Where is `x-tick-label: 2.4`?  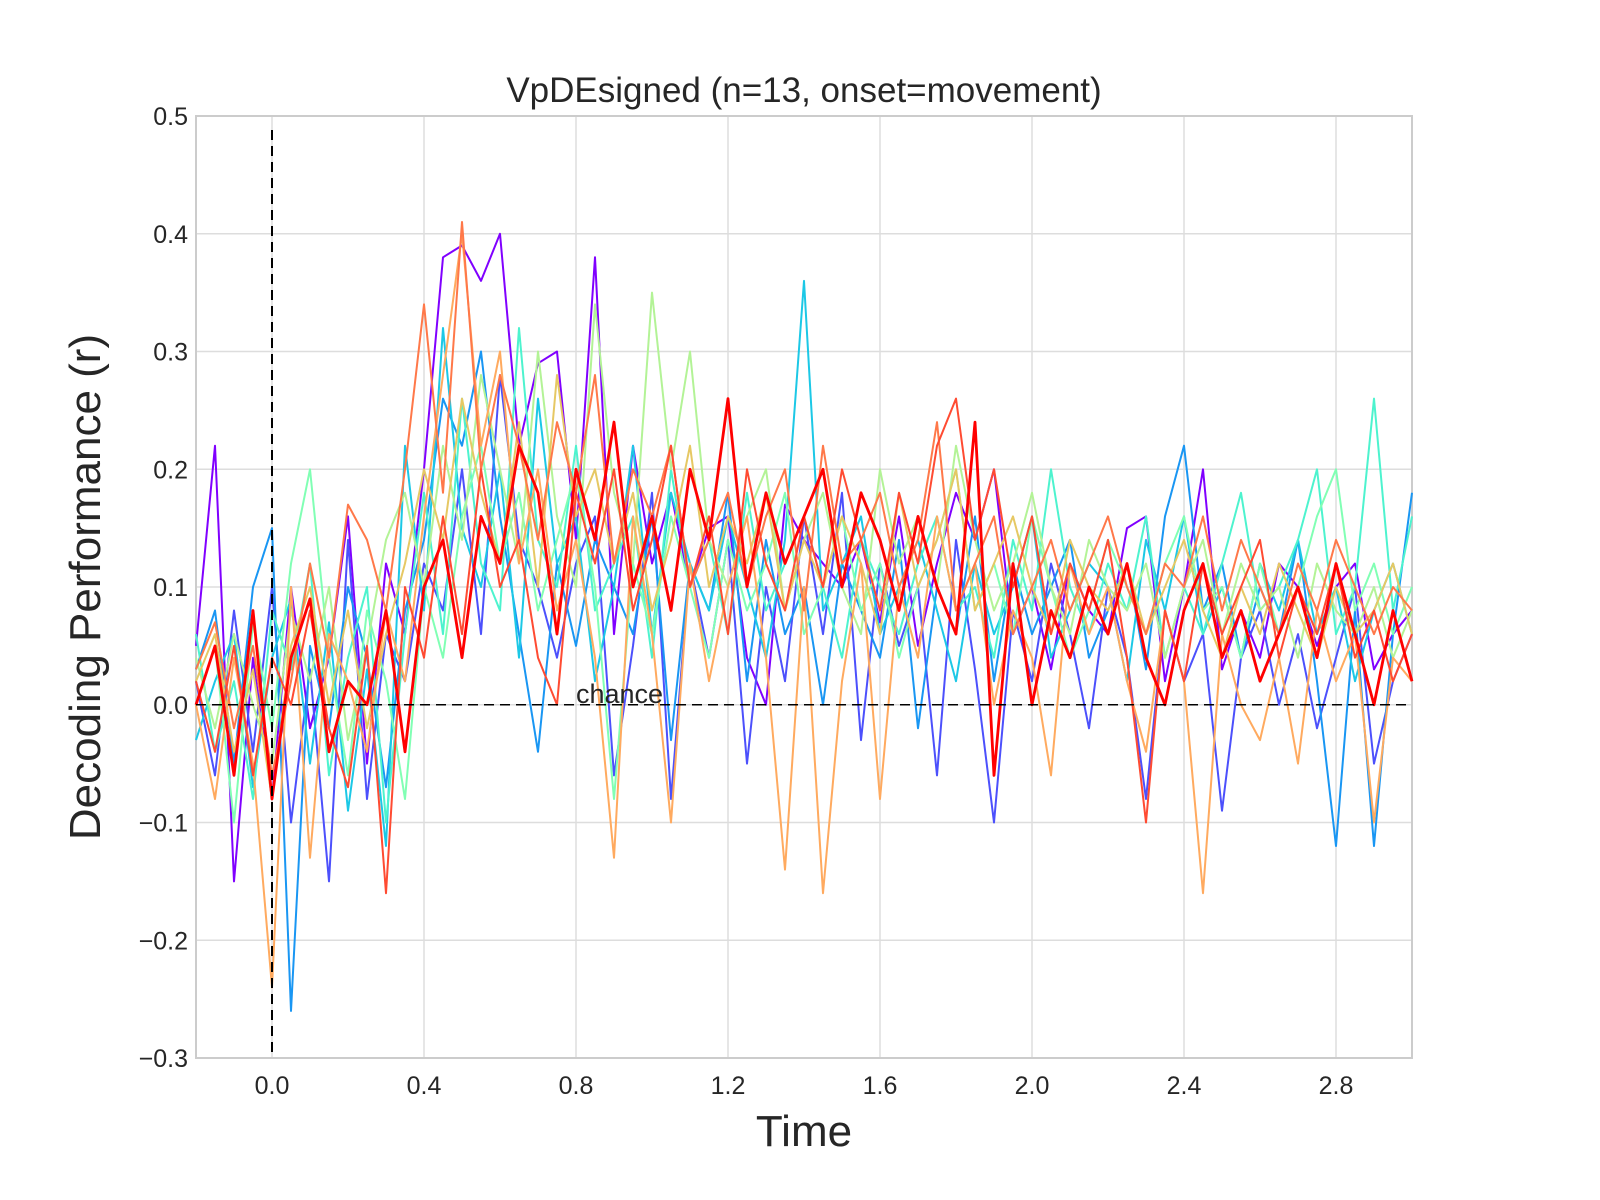
x-tick-label: 2.4 is located at coordinates (1184, 1086).